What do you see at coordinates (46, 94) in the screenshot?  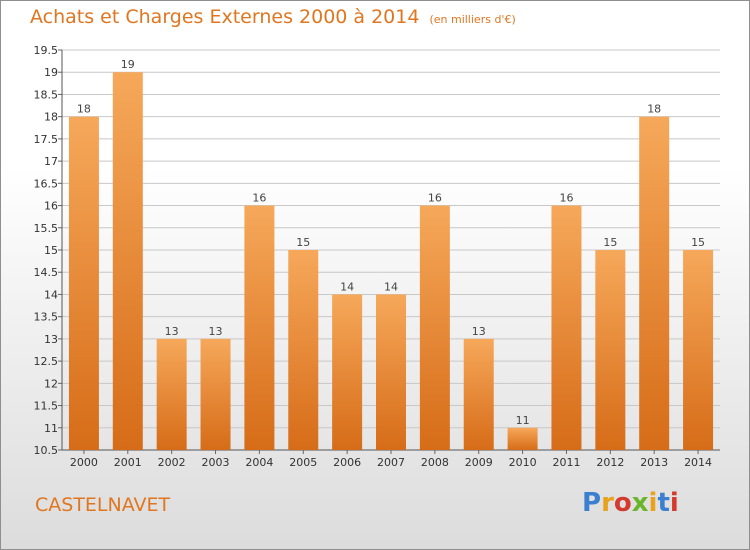 I see `y-tick-label: 18.5` at bounding box center [46, 94].